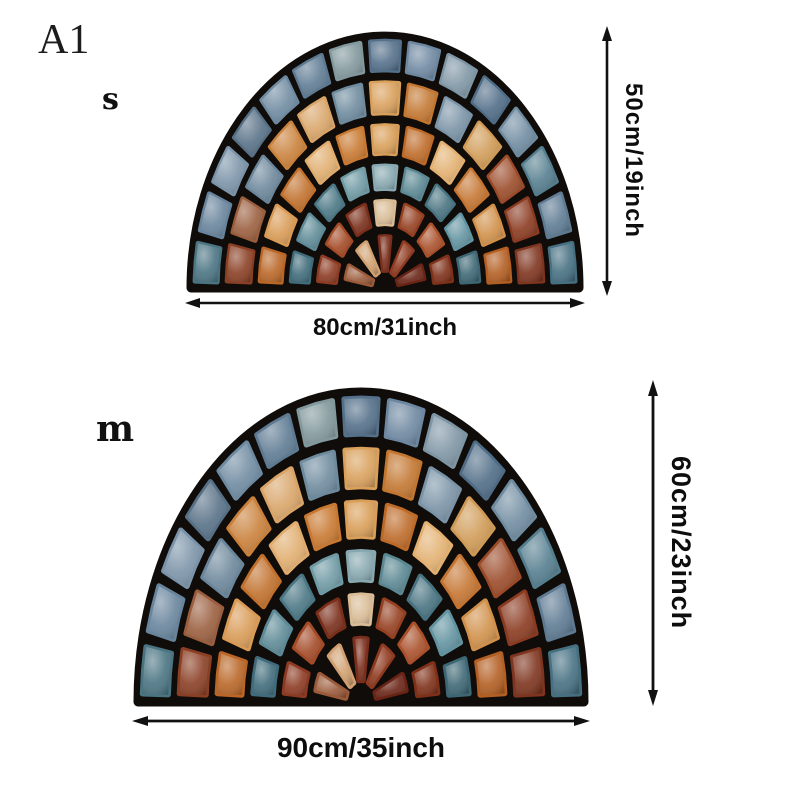 Image resolution: width=800 pixels, height=800 pixels. I want to click on large-width-label: 90cm/35inch, so click(361, 747).